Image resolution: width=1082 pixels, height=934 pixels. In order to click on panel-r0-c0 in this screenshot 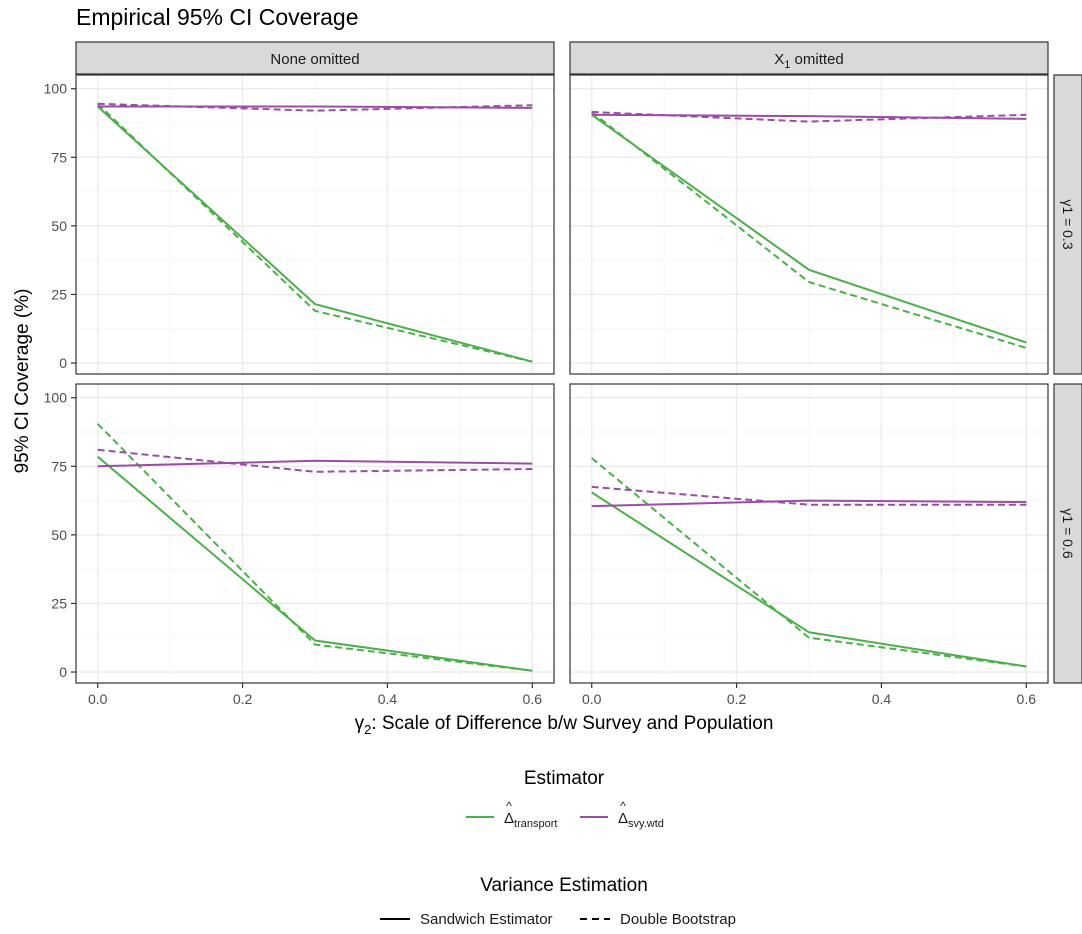, I will do `click(315, 224)`.